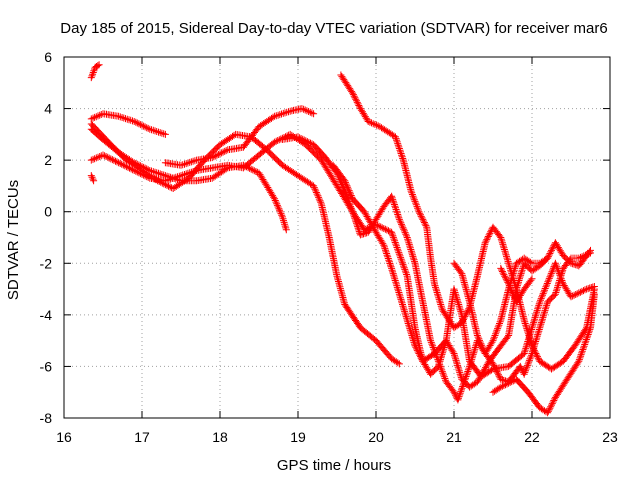  What do you see at coordinates (64, 437) in the screenshot?
I see `x-tick-label: 16` at bounding box center [64, 437].